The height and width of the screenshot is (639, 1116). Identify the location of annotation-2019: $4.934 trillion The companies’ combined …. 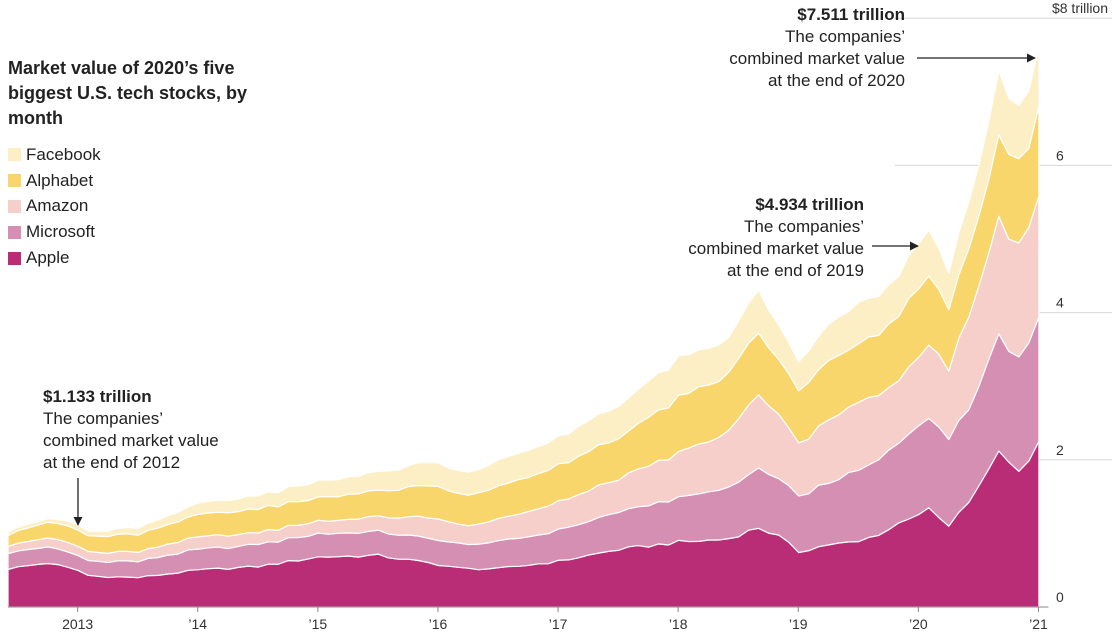
(776, 238).